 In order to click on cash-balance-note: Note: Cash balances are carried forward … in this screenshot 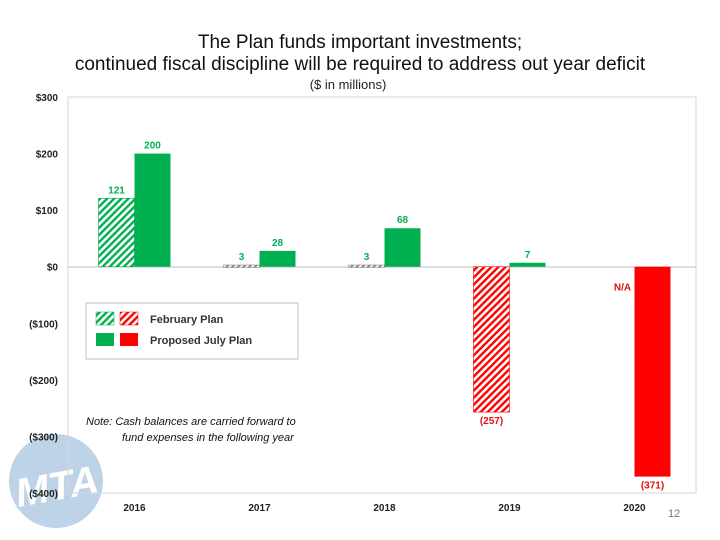, I will do `click(221, 430)`.